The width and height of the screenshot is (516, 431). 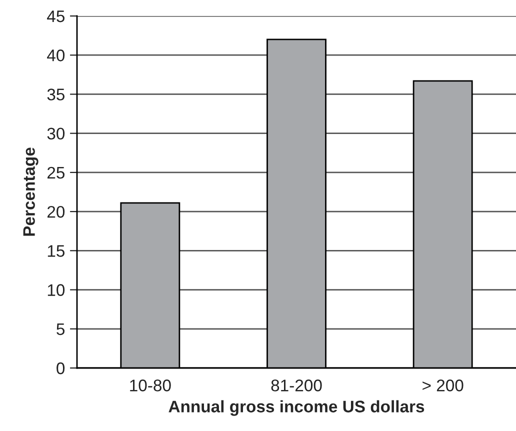 I want to click on y-tick-label: 40, so click(x=56, y=56).